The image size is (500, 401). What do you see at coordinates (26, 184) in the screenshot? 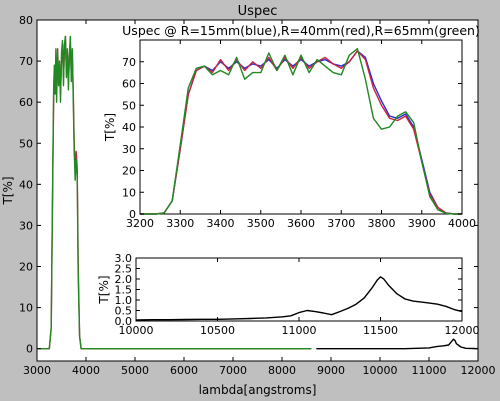
I see `main-y-tick-label: 40` at bounding box center [26, 184].